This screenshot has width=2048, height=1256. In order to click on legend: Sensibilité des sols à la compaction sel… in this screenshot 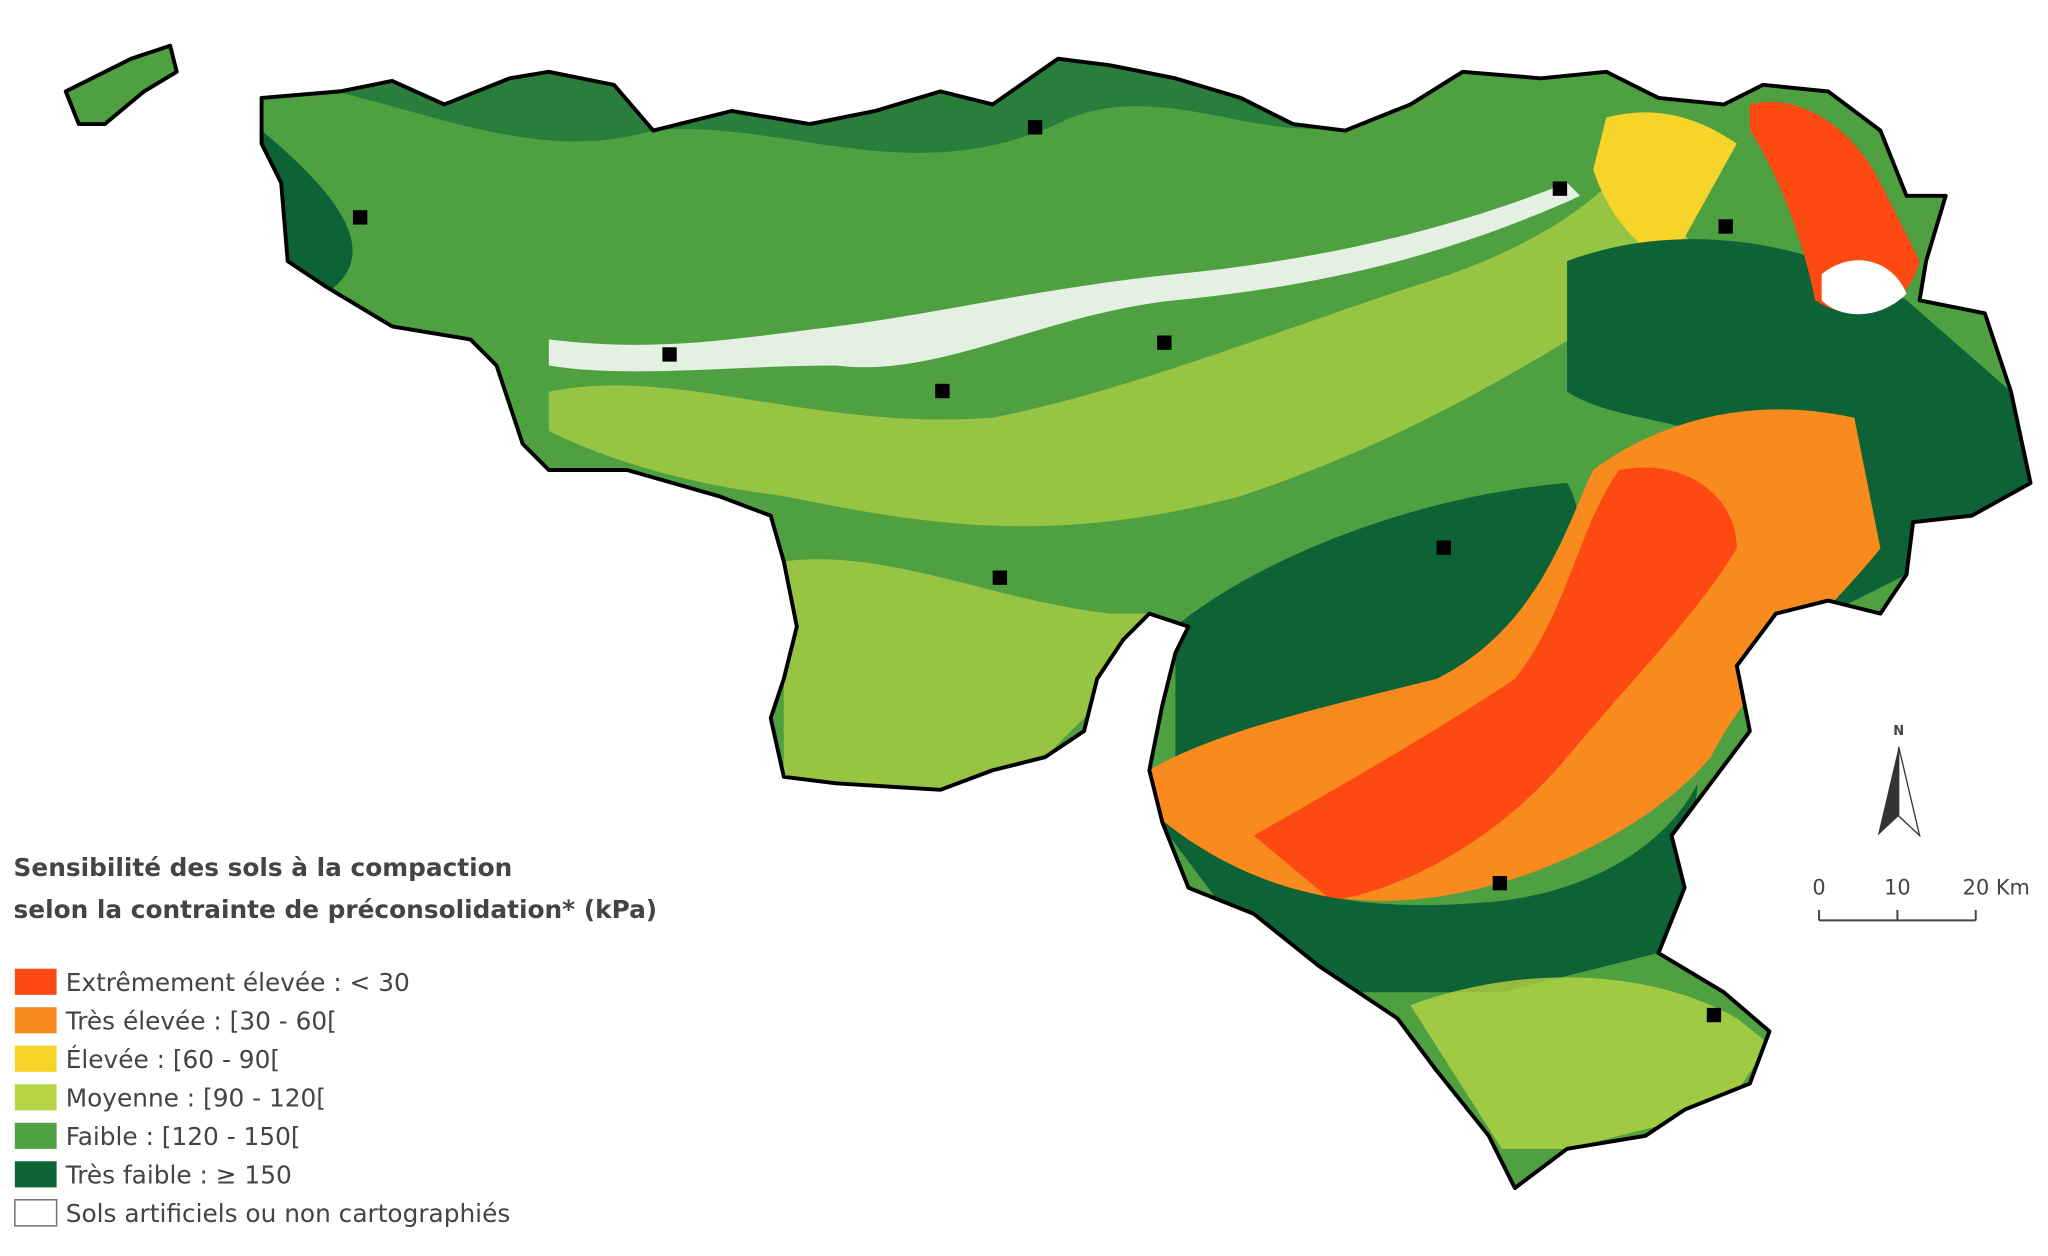, I will do `click(336, 1040)`.